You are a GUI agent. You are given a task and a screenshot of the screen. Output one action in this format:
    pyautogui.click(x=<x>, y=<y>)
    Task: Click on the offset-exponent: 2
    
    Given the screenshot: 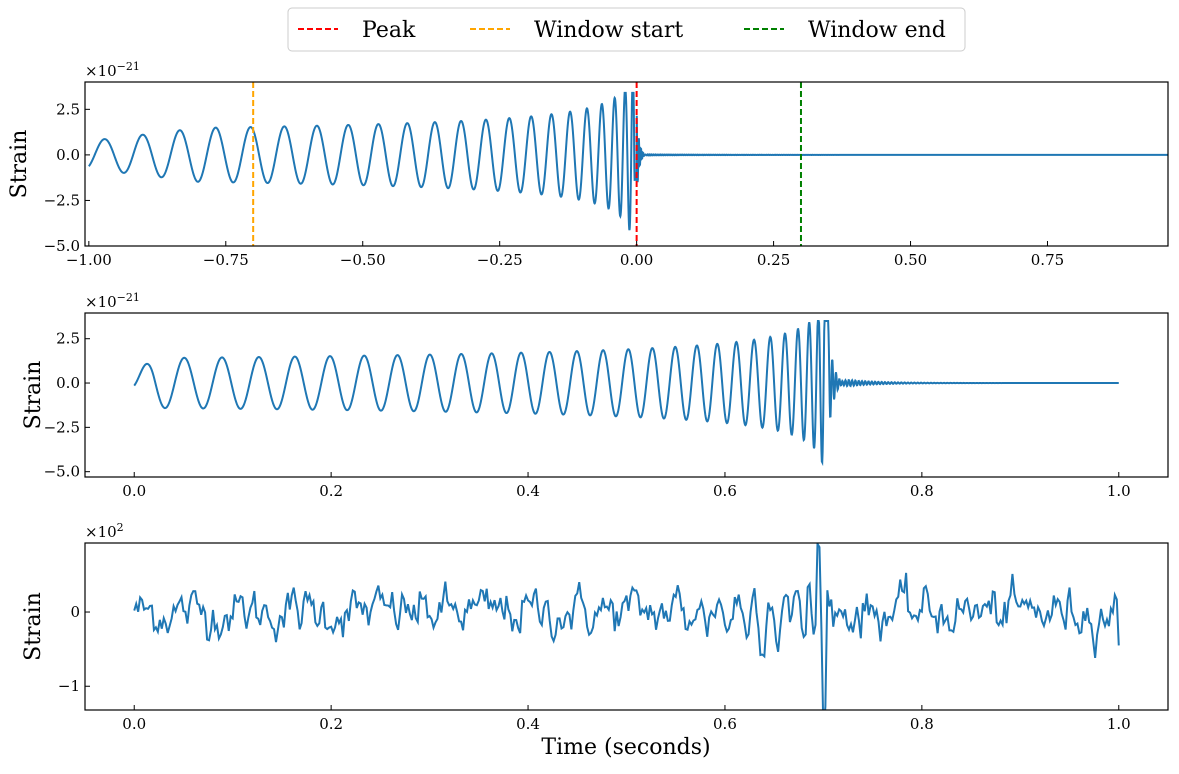 What is the action you would take?
    pyautogui.click(x=120, y=527)
    